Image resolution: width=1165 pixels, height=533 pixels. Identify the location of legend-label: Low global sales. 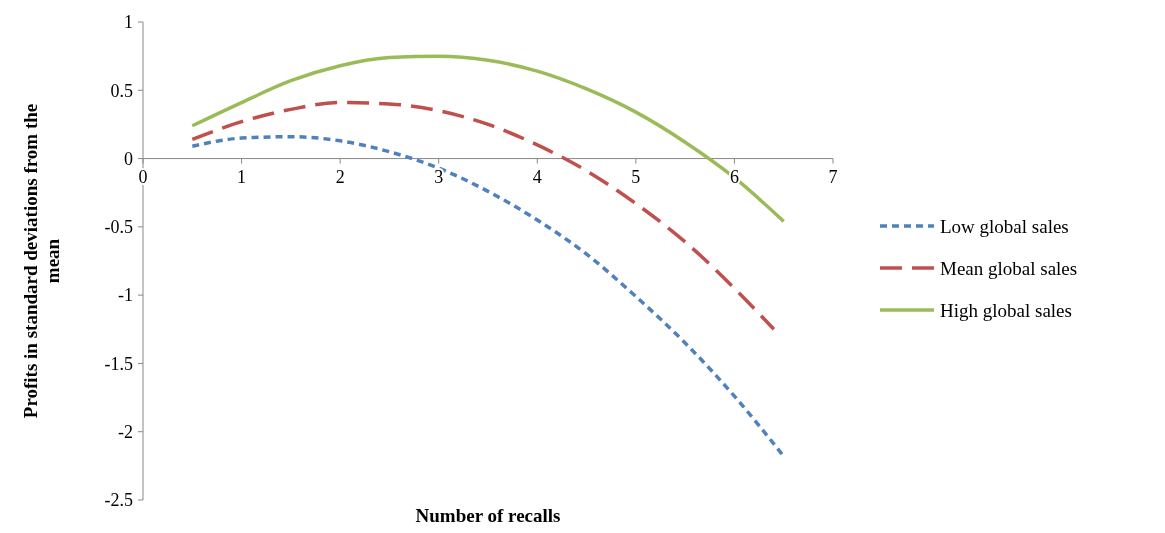
(1004, 226).